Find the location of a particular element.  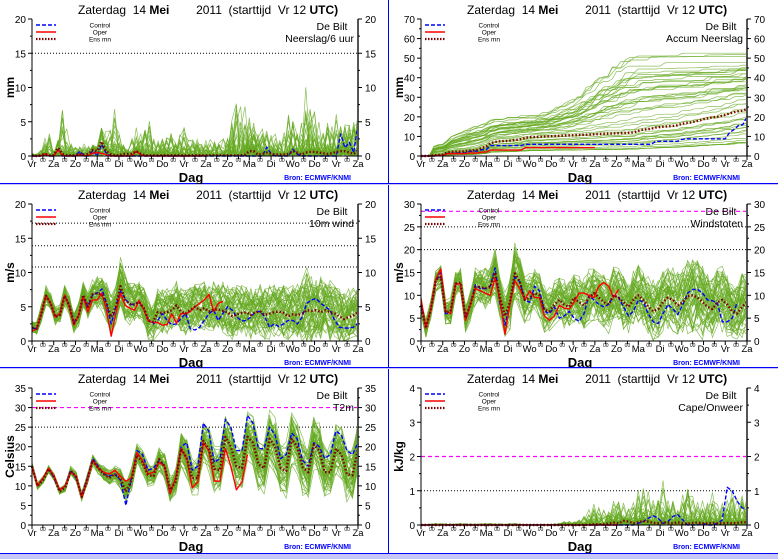

x-axis-label: Dag is located at coordinates (580, 177).